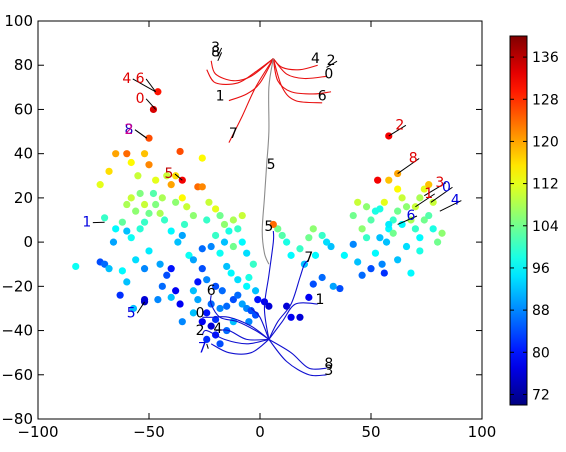 This screenshot has height=452, width=566. Describe the element at coordinates (220, 97) in the screenshot. I see `annotation-label: 1` at that location.